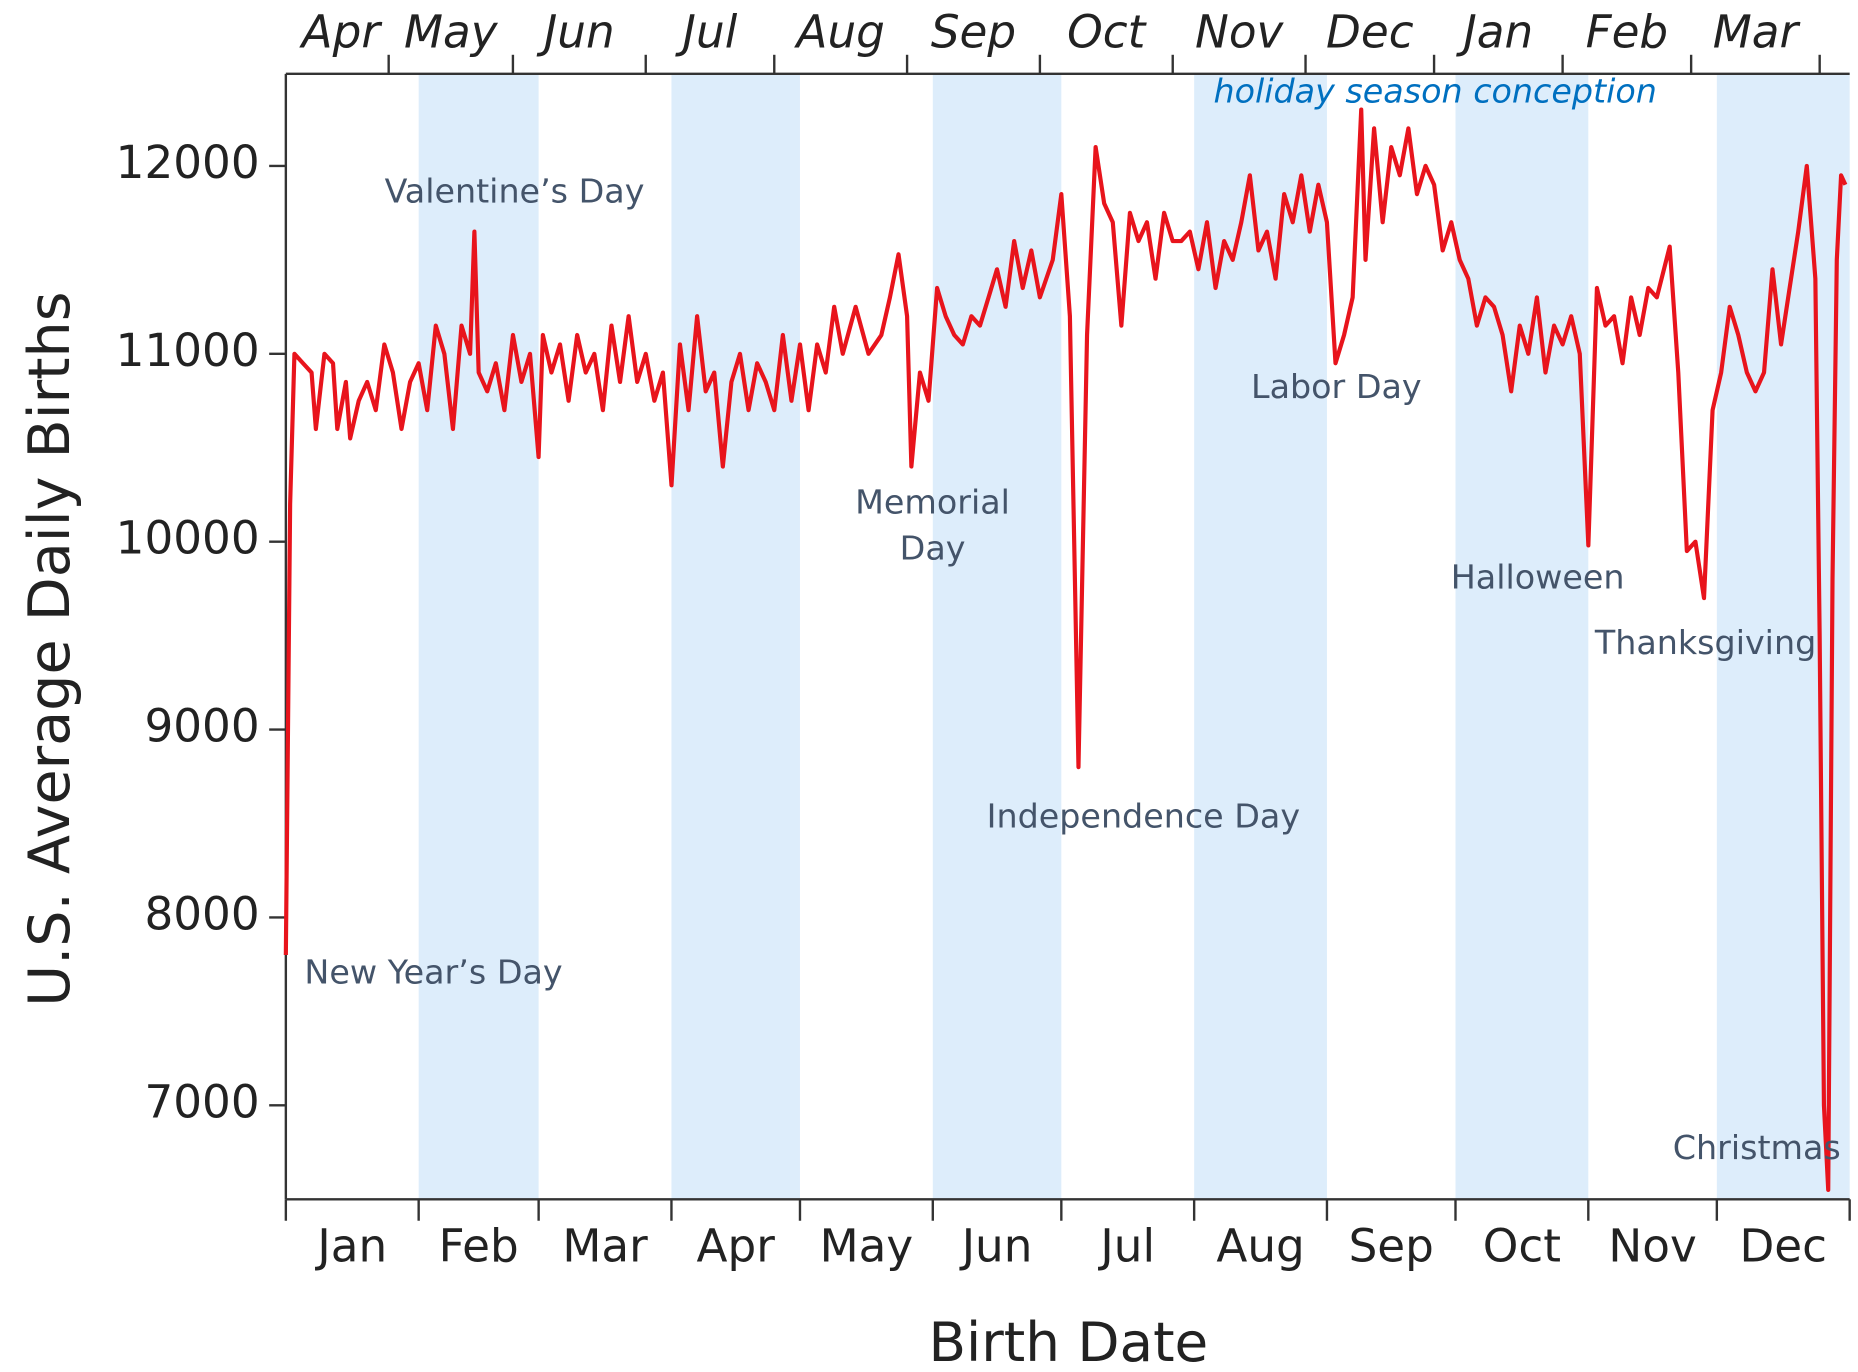 The width and height of the screenshot is (1858, 1372). What do you see at coordinates (973, 32) in the screenshot?
I see `x2-tick-label: Sep` at bounding box center [973, 32].